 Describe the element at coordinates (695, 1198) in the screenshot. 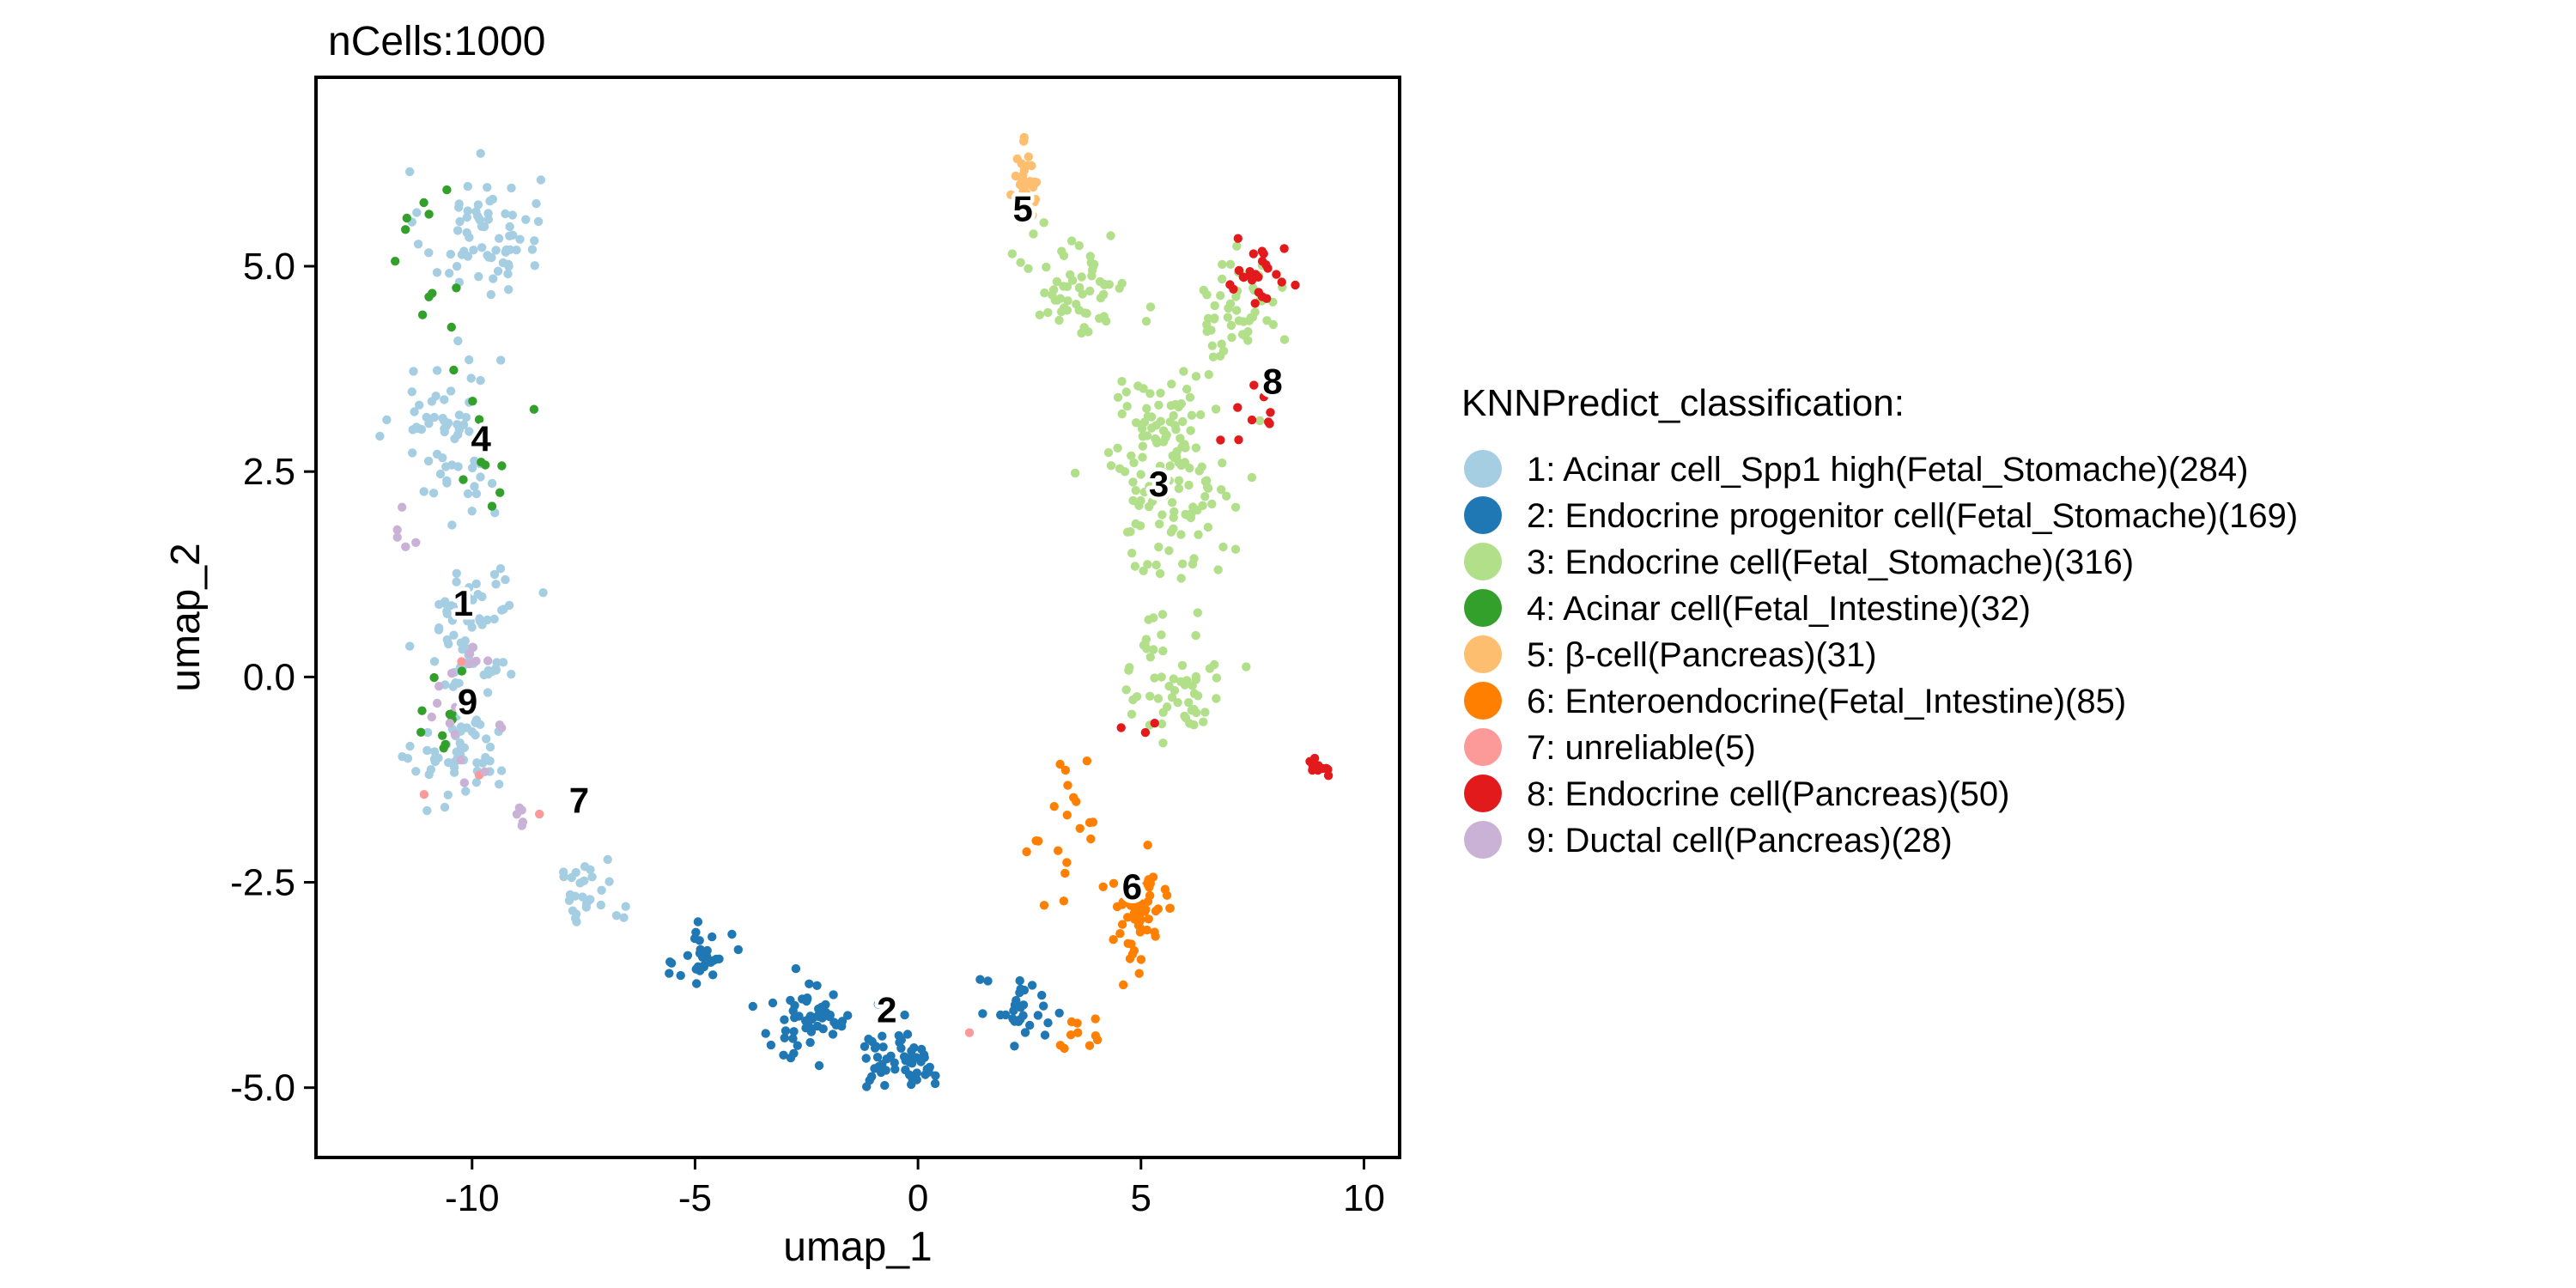

I see `x-tick-label: -5` at that location.